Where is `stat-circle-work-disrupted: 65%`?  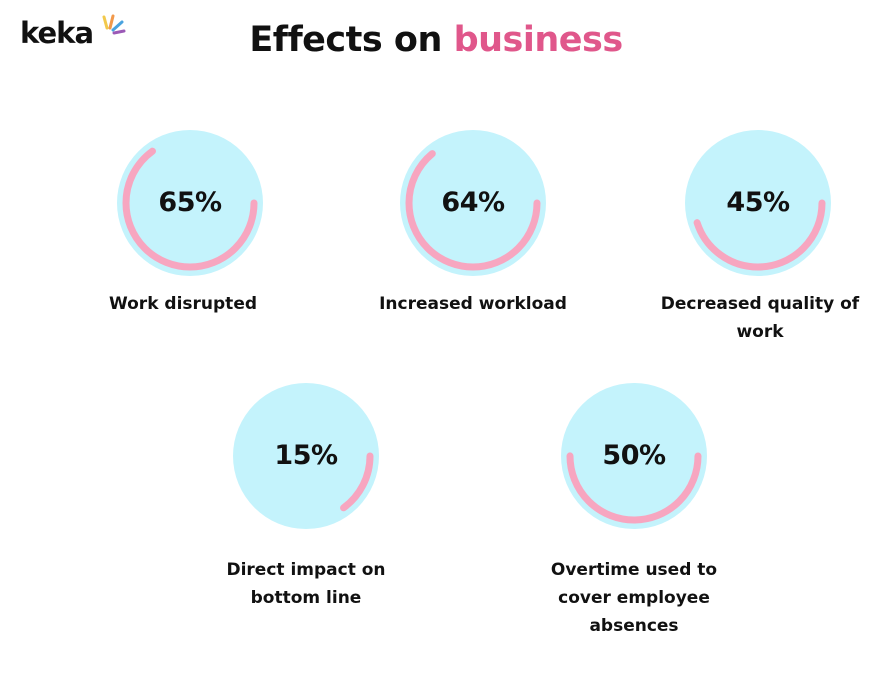 stat-circle-work-disrupted: 65% is located at coordinates (190, 203).